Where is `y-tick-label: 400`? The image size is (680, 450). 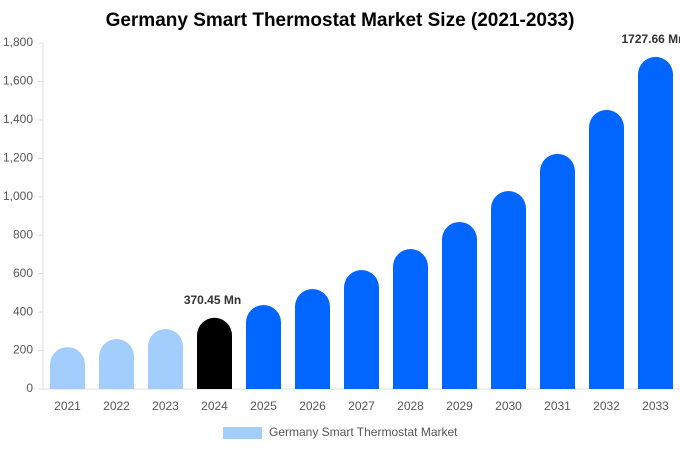
y-tick-label: 400 is located at coordinates (23, 311).